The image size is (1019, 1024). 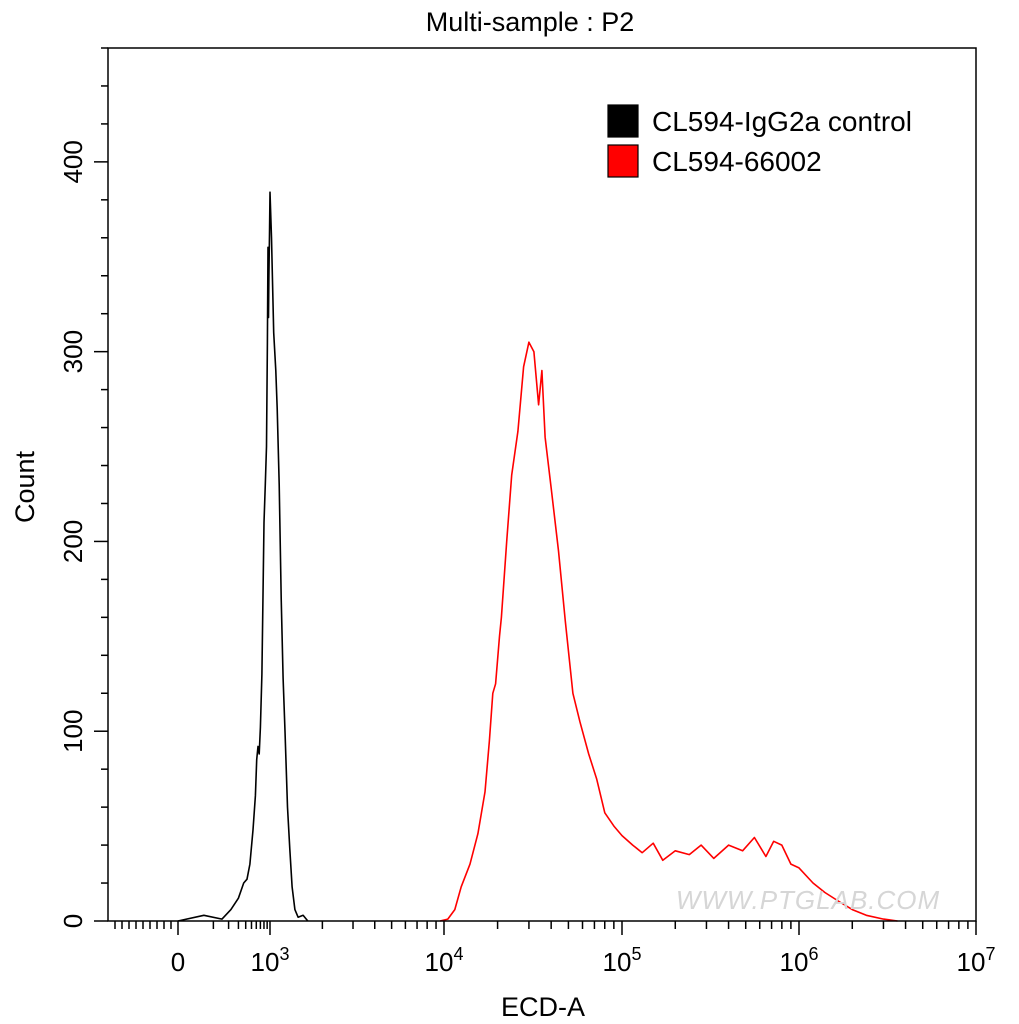 I want to click on y-axis-label: Count, so click(x=25, y=486).